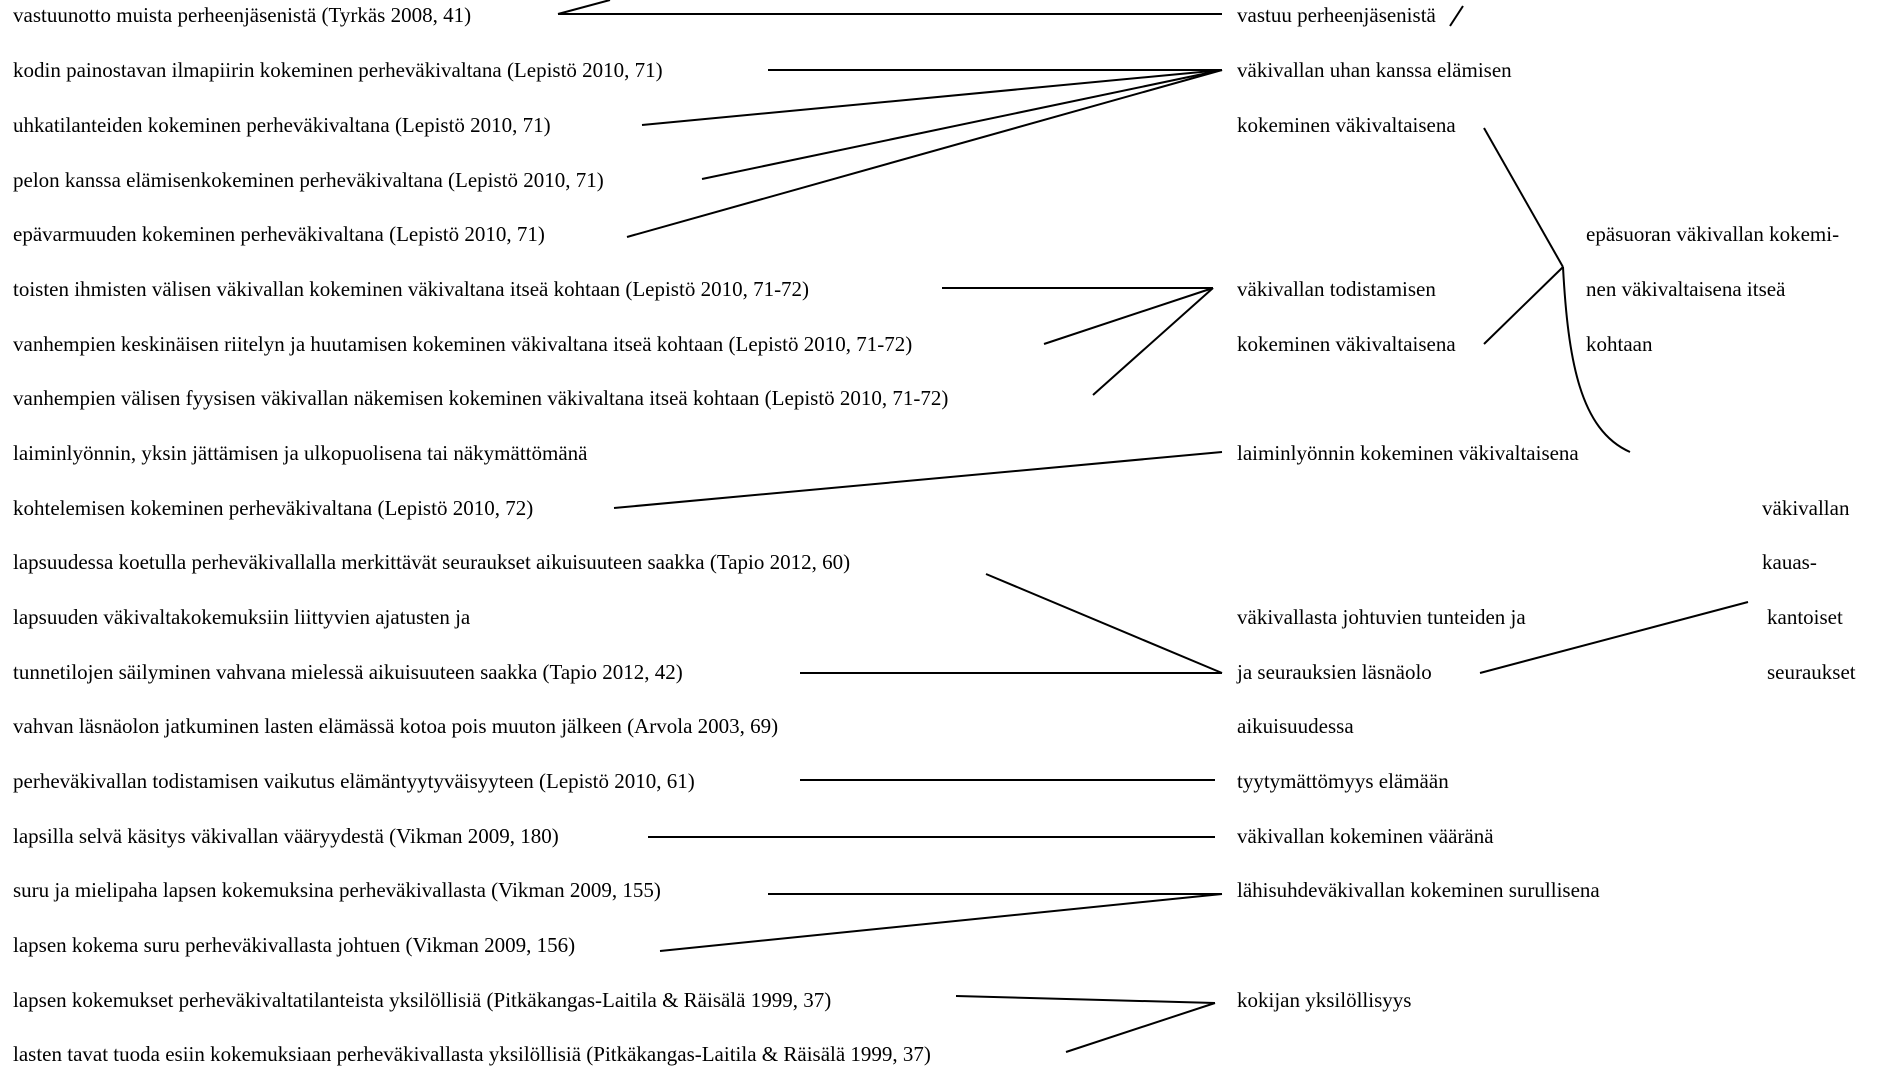 The image size is (1884, 1066). I want to click on middle-item: väkivallan uhan kanssa elämisen, so click(1374, 70).